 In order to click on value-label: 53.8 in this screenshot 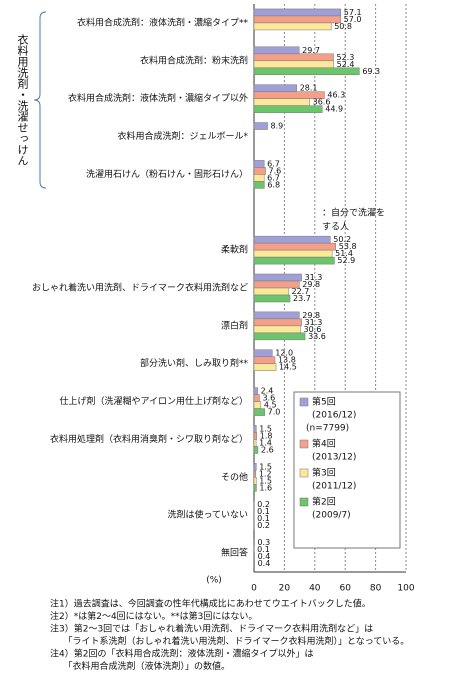, I will do `click(348, 246)`.